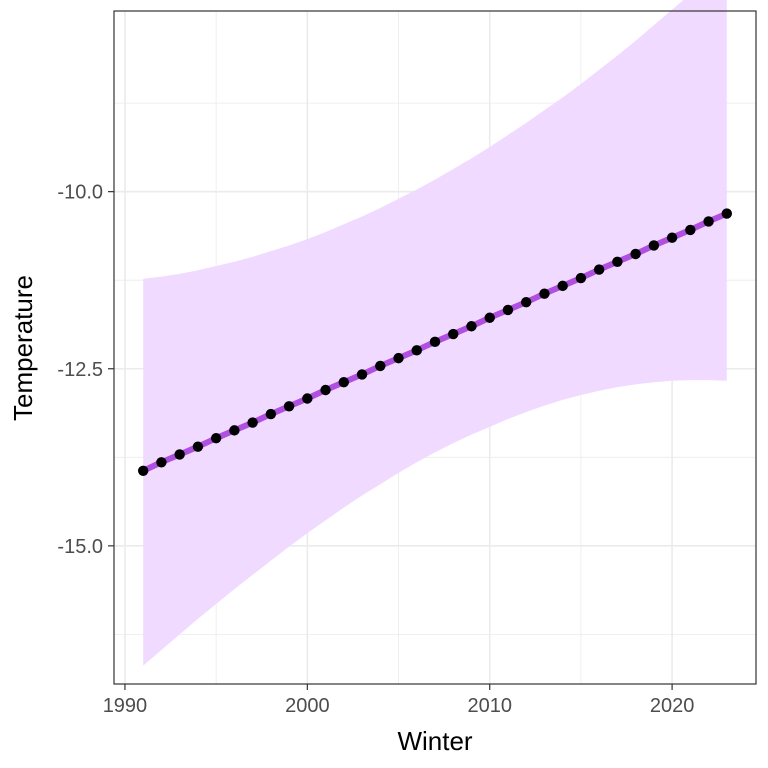 The height and width of the screenshot is (768, 768). What do you see at coordinates (672, 706) in the screenshot?
I see `x-tick-label: 2020` at bounding box center [672, 706].